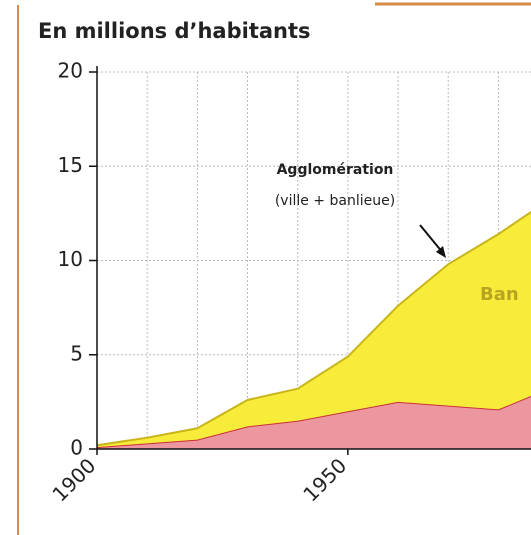 The height and width of the screenshot is (535, 531). Describe the element at coordinates (73, 479) in the screenshot. I see `x-tick-label: 1900` at that location.